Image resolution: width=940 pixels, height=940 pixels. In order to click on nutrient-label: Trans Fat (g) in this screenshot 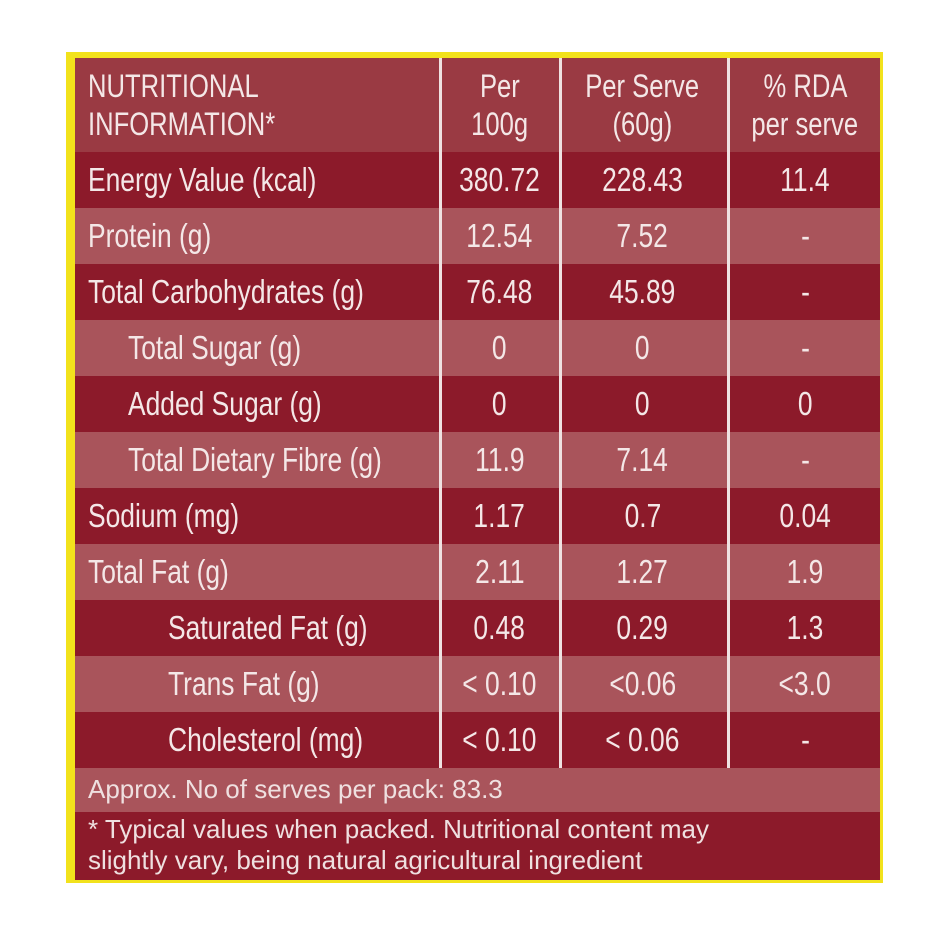, I will do `click(303, 684)`.